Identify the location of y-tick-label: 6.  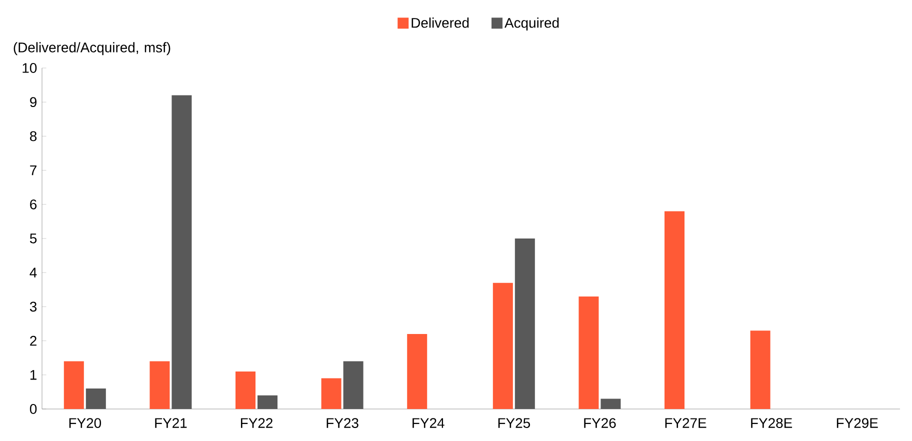
(33, 204).